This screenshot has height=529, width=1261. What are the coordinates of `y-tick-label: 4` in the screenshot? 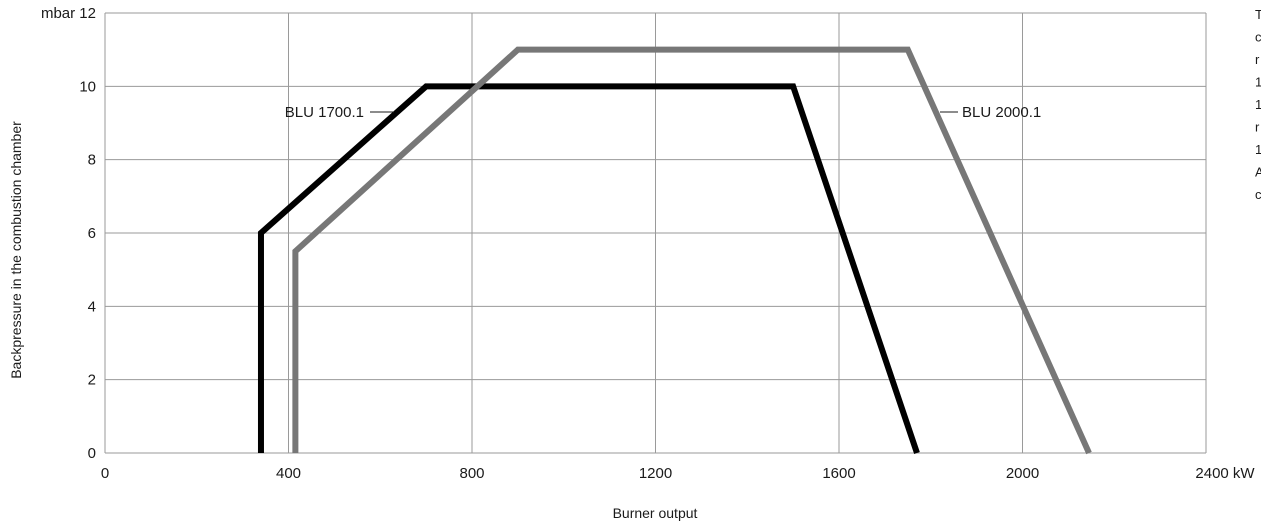 It's located at (92, 306).